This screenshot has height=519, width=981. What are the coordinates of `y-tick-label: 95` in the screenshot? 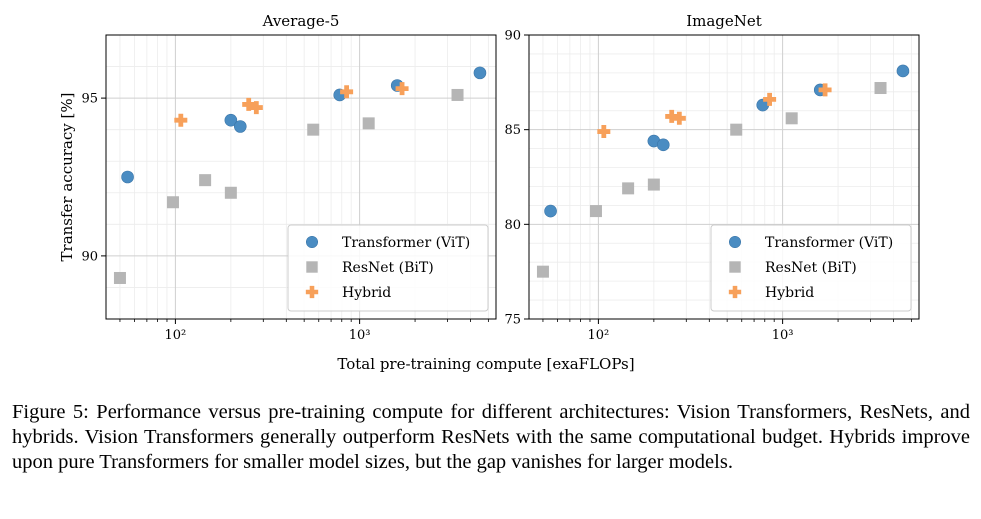 It's located at (89, 99).